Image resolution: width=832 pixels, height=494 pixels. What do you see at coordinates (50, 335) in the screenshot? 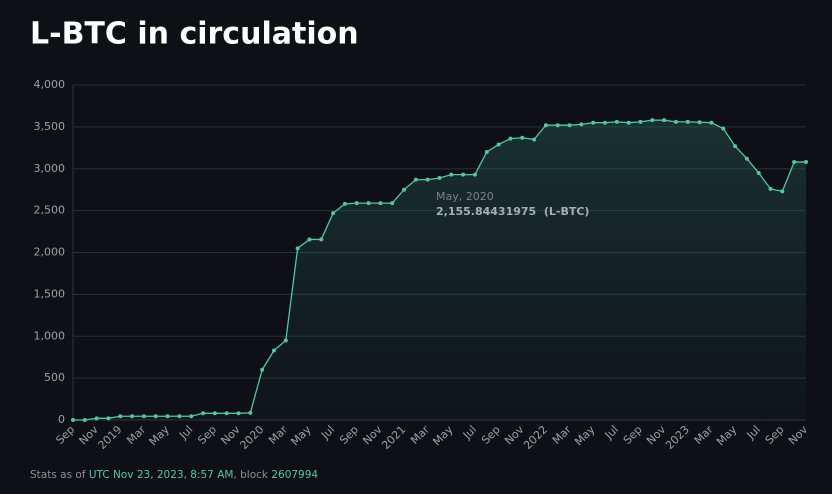
I see `y-tick-label: 1,000` at bounding box center [50, 335].